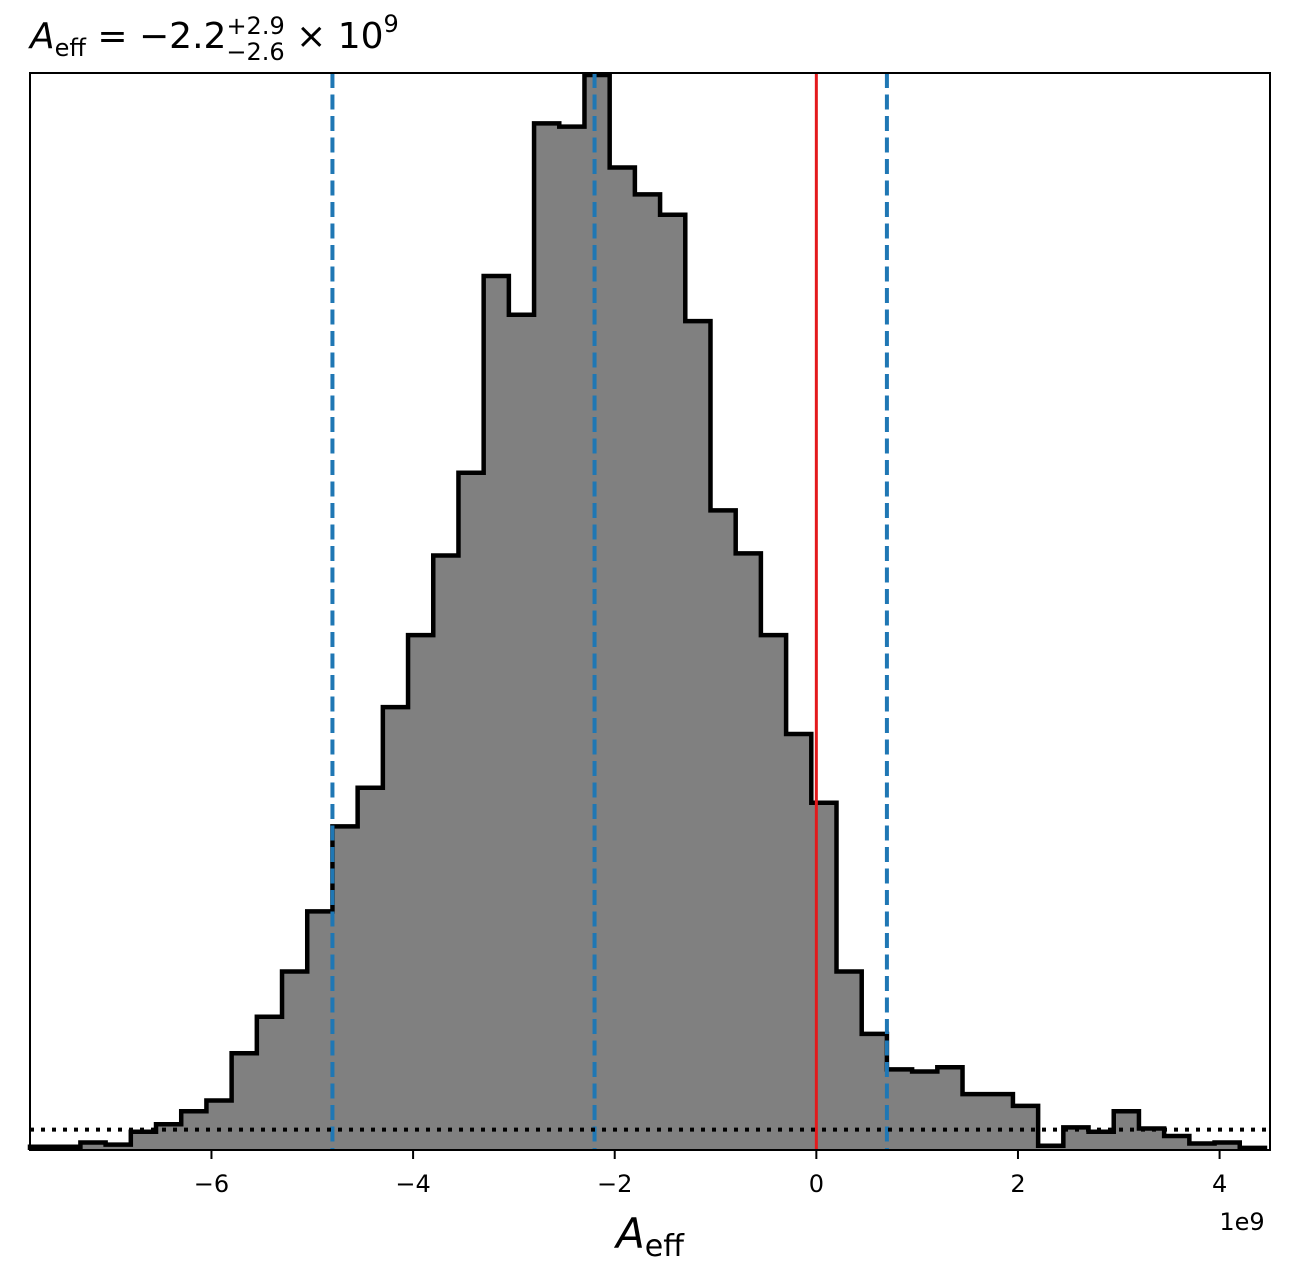  Describe the element at coordinates (1241, 1222) in the screenshot. I see `axis-offset-label: 1e9` at that location.